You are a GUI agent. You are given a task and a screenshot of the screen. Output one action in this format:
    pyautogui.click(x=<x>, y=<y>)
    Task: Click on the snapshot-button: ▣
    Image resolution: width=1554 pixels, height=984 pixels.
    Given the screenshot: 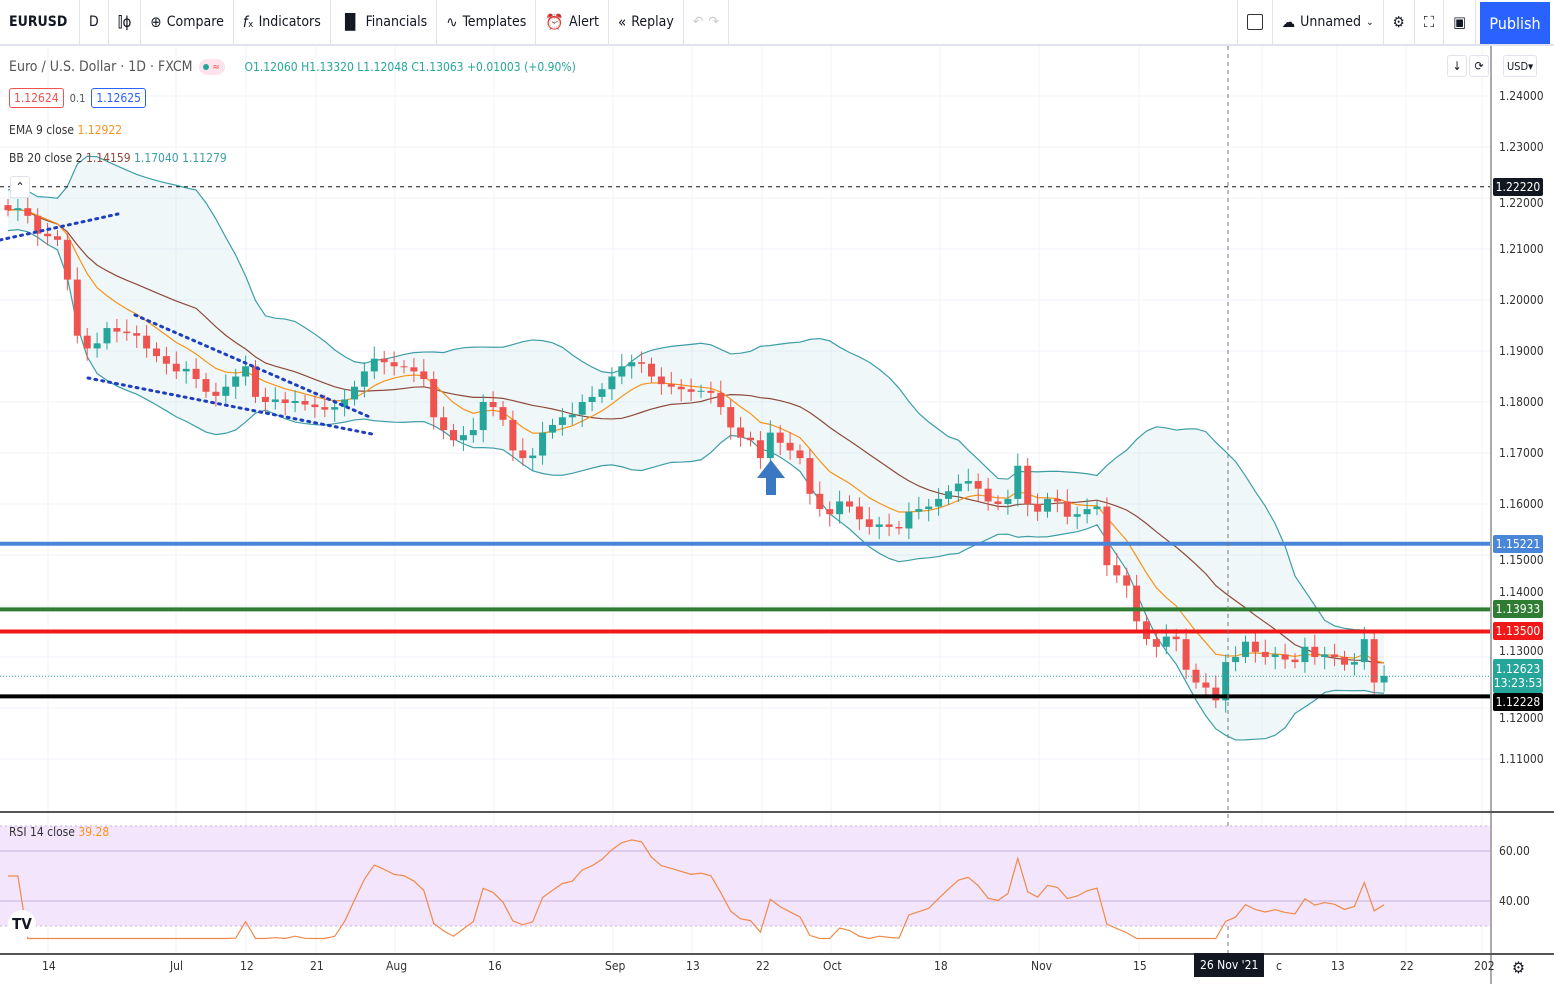 What is the action you would take?
    pyautogui.click(x=1460, y=22)
    